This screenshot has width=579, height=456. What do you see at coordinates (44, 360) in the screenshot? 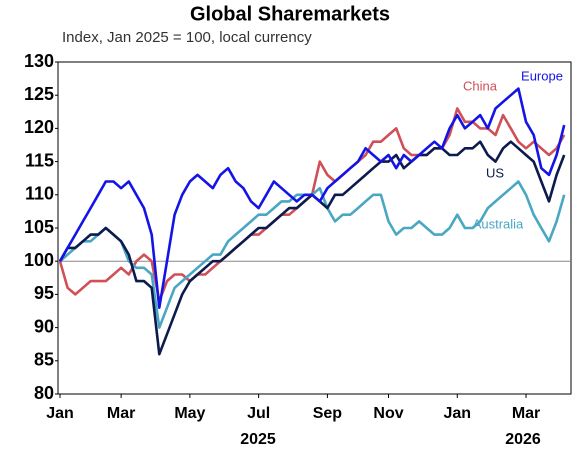
I see `y-tick-label: 85` at bounding box center [44, 360].